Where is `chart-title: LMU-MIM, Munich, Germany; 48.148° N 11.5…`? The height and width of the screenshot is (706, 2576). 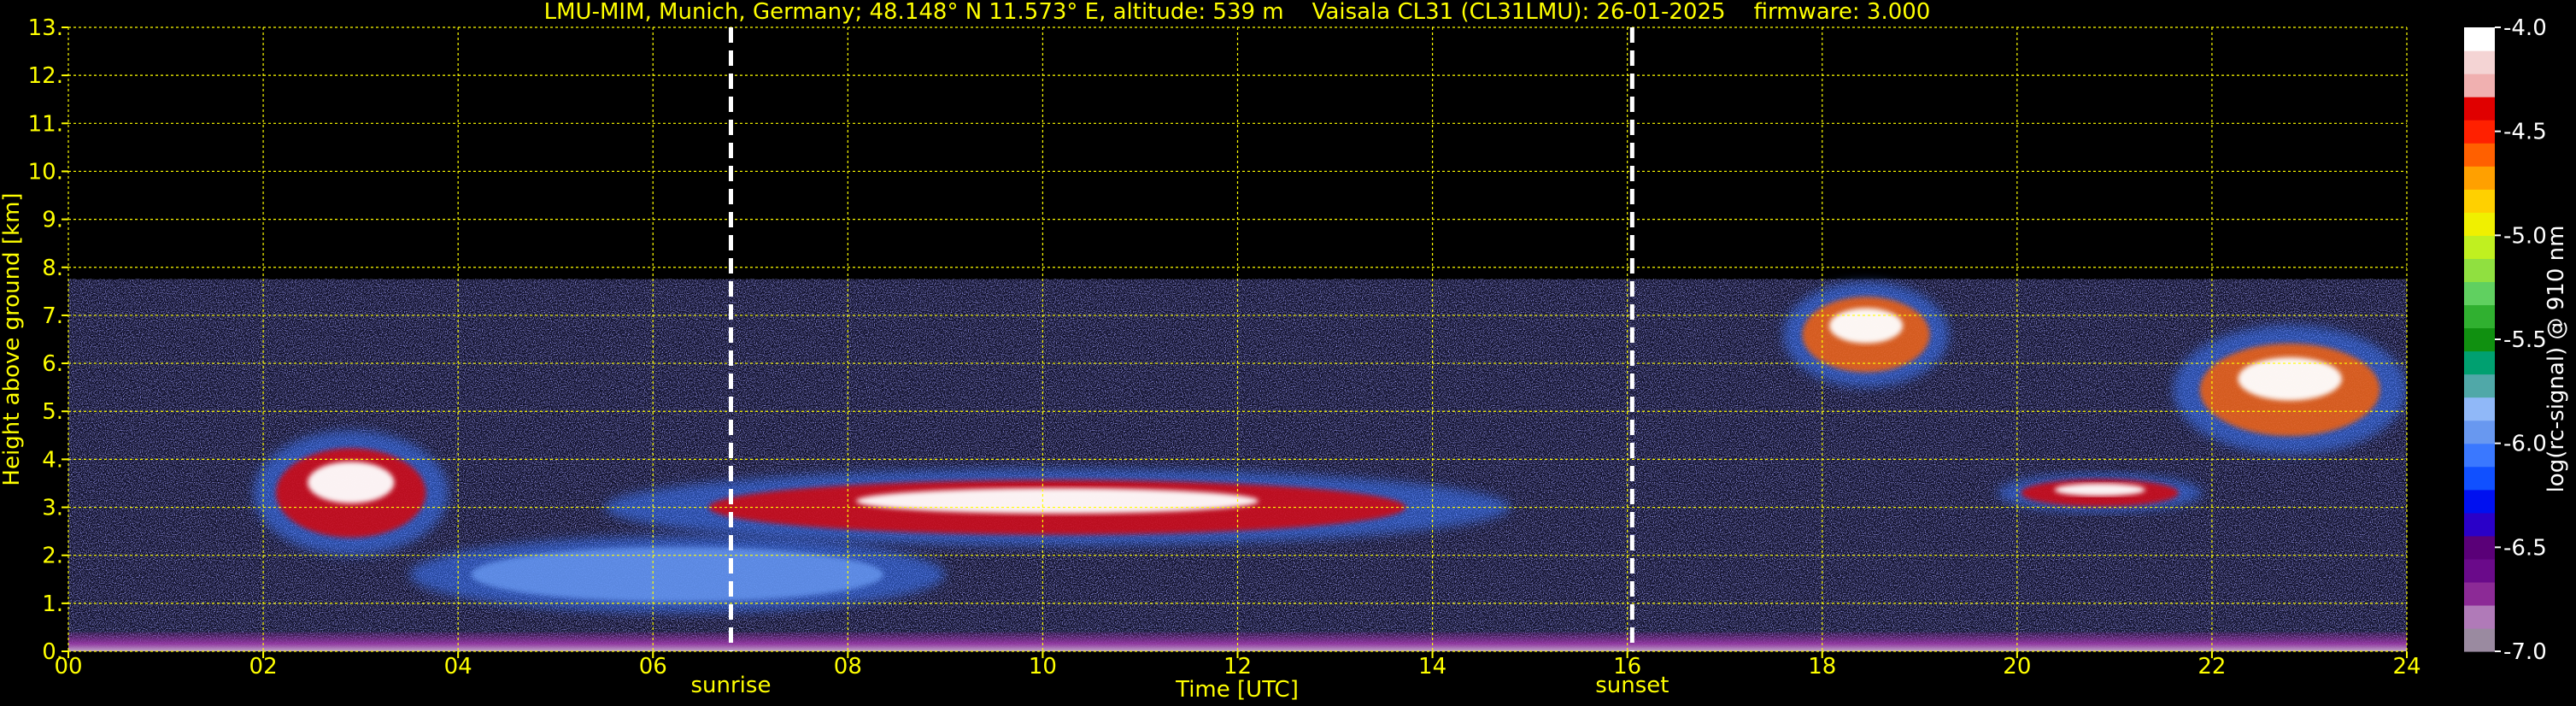 chart-title: LMU-MIM, Munich, Germany; 48.148° N 11.5… is located at coordinates (1237, 12).